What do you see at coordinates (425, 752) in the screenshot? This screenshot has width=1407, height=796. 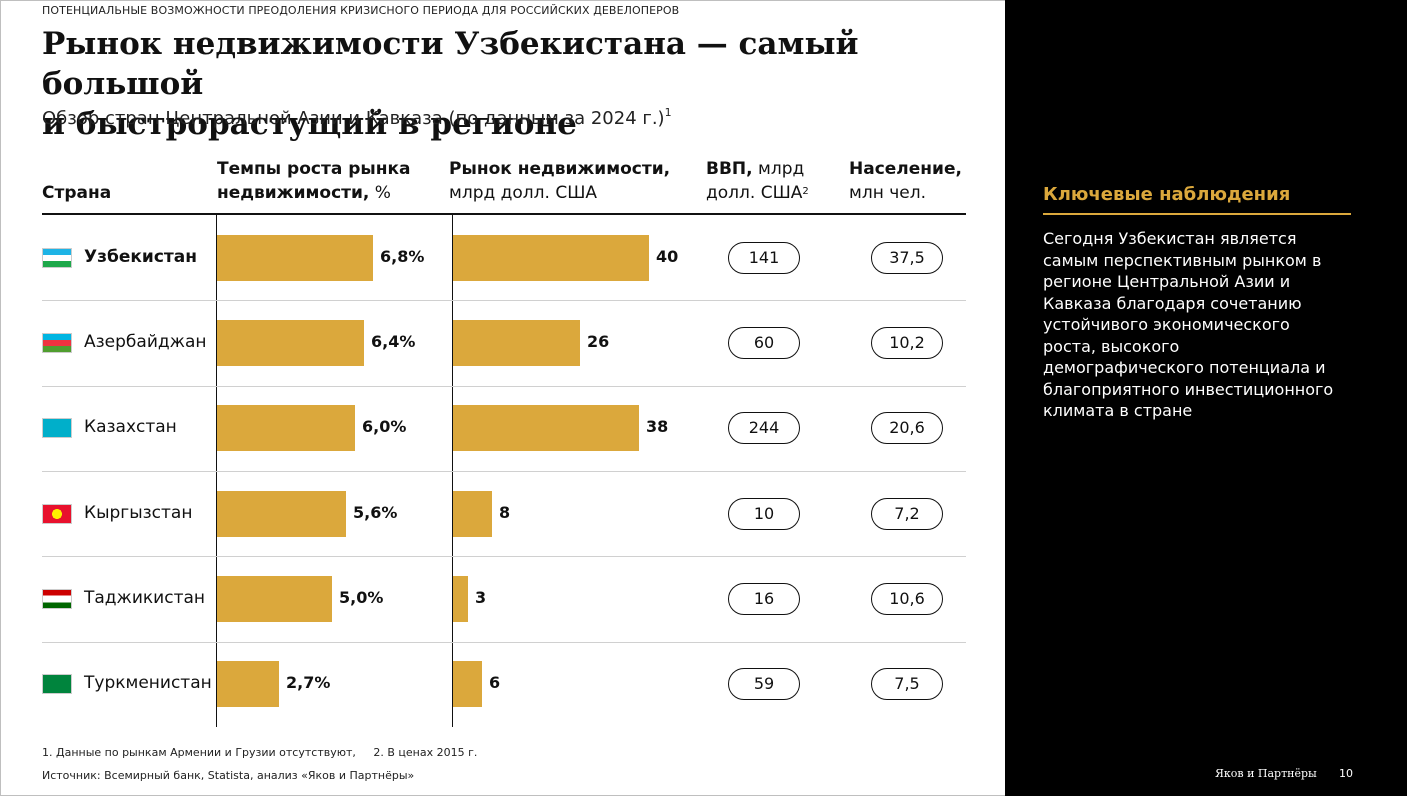 I see `footnote-2: 2. В ценах 2015 г.` at bounding box center [425, 752].